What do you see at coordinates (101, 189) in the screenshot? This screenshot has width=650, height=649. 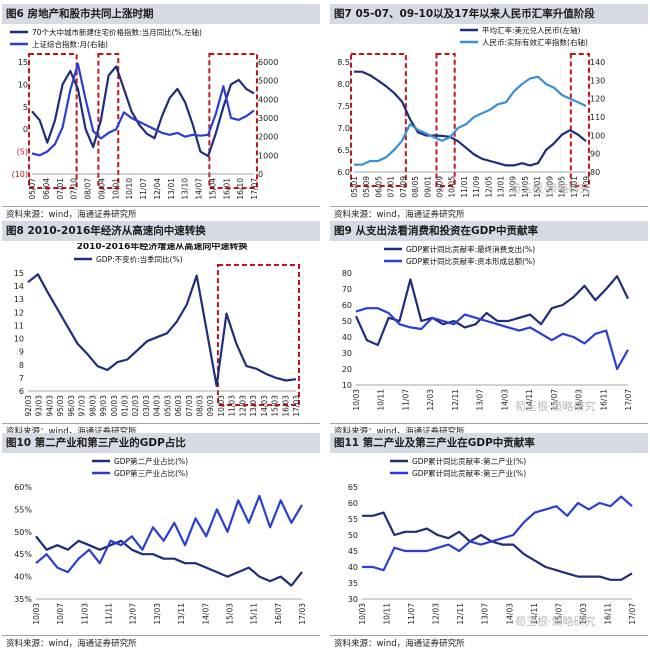 I see `x-tick-label: 09/04` at bounding box center [101, 189].